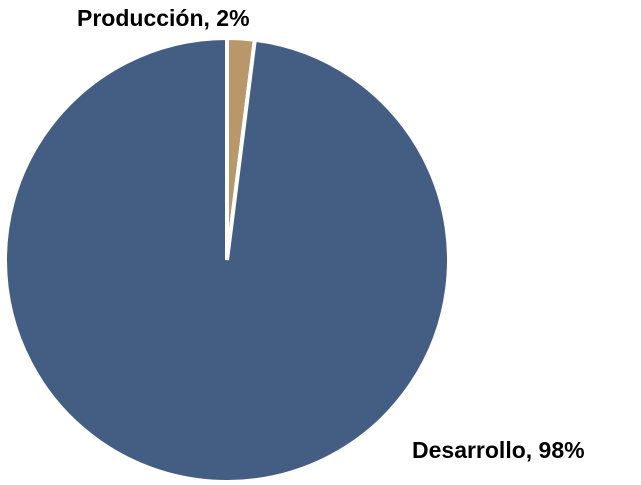 This screenshot has height=485, width=641. Describe the element at coordinates (498, 450) in the screenshot. I see `data-label-desarrollo: Desarrollo, 98%` at that location.